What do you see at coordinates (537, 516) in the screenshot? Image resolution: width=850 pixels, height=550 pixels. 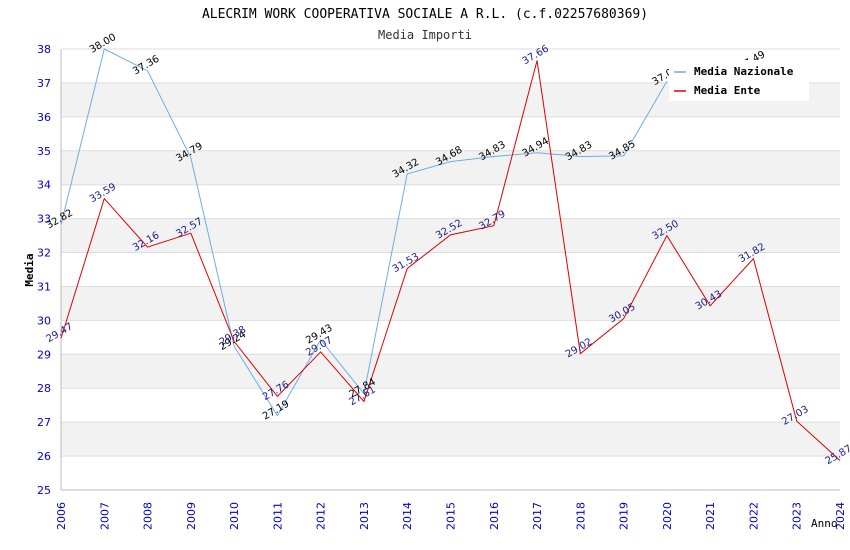 I see `x-tick-label-2017: 2017` at bounding box center [537, 516].